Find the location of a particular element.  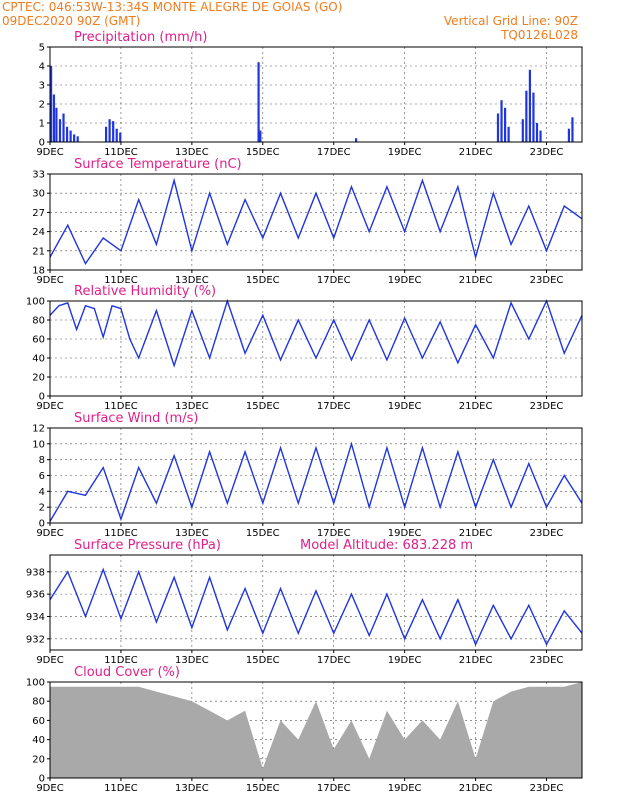

panel-title: Surface Pressure (hPa) is located at coordinates (147, 545).